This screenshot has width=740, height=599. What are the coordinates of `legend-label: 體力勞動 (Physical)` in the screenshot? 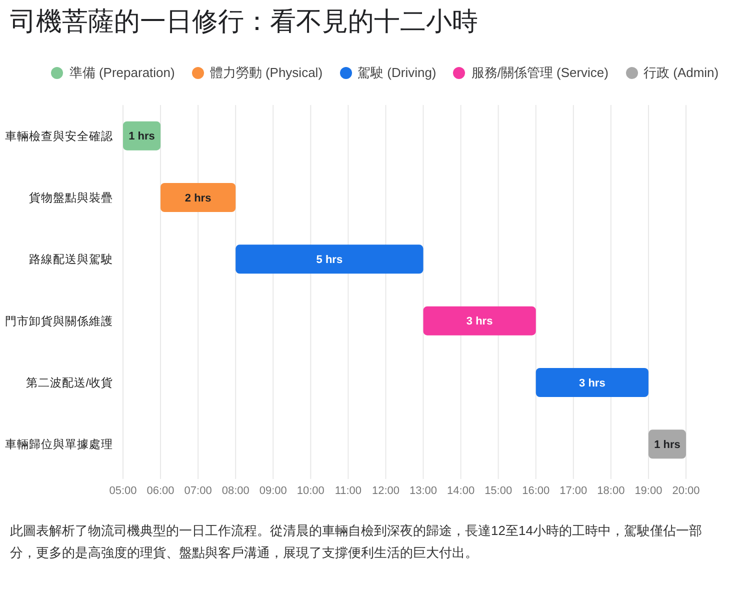 It's located at (266, 73).